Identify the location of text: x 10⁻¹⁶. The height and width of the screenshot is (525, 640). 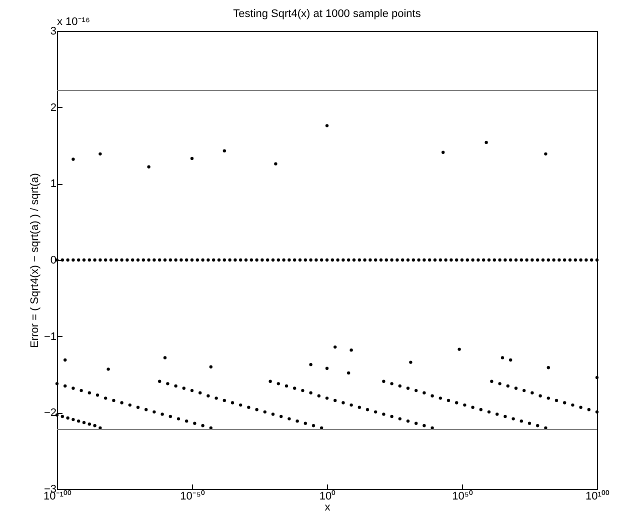
(73, 22).